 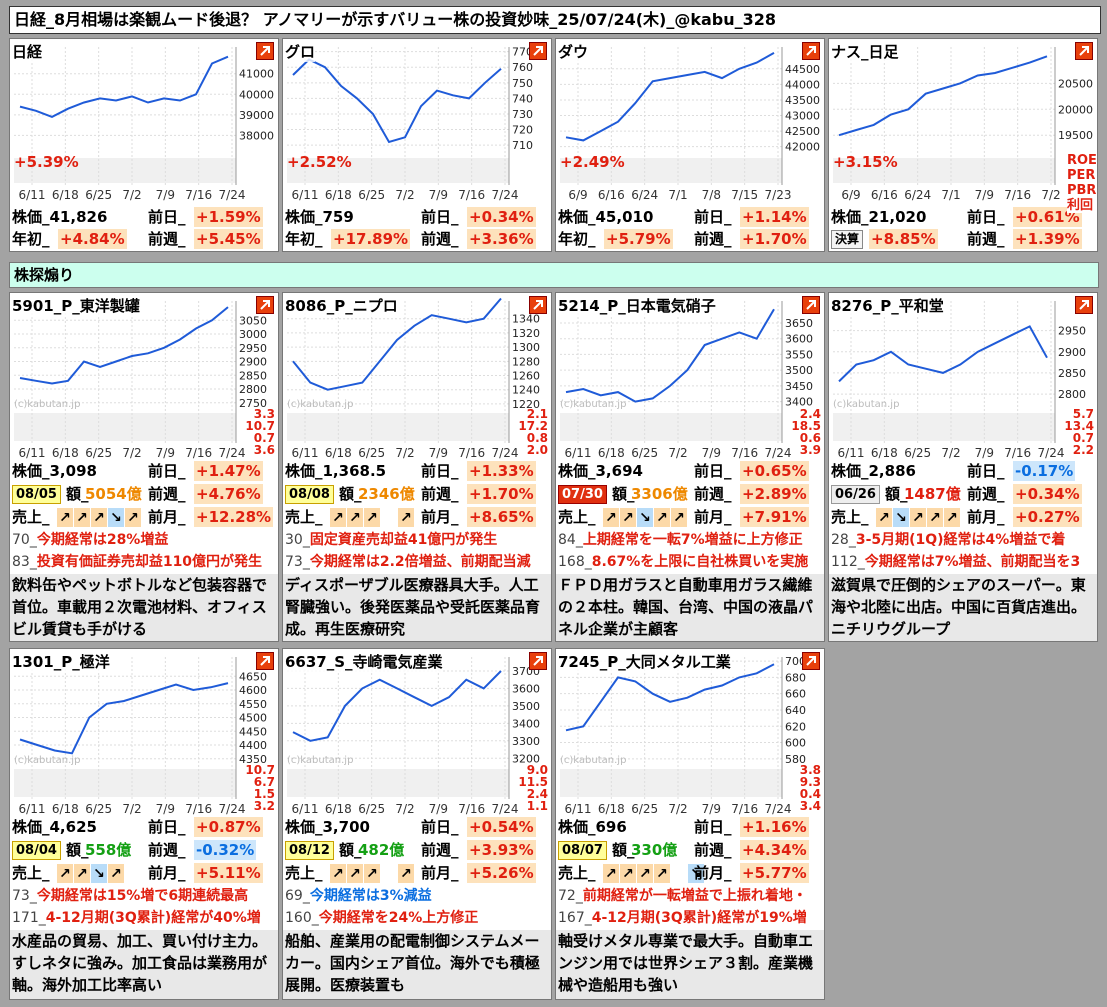 I want to click on cap-label: 額_, so click(x=350, y=850).